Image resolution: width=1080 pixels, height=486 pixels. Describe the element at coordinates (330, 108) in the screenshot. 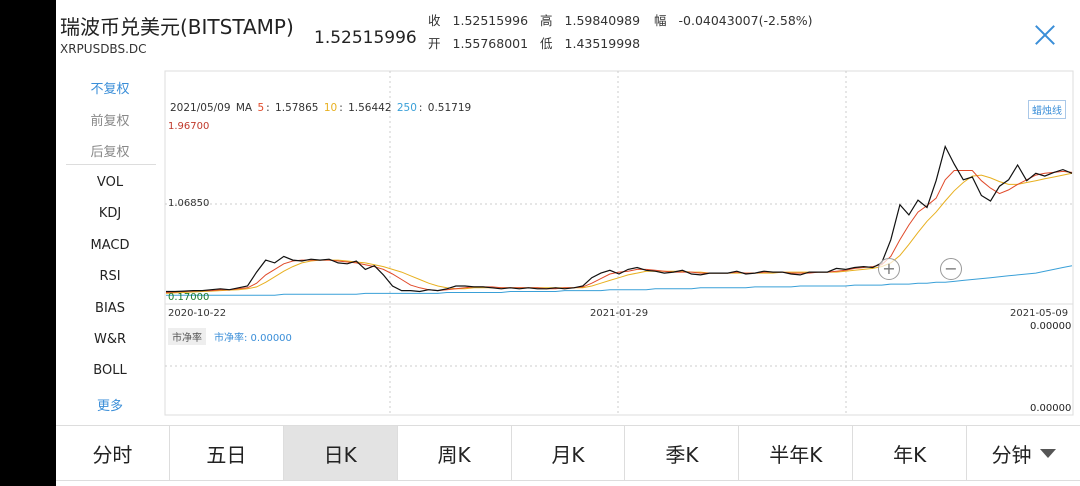

I see `legend-ma10-label: 10` at that location.